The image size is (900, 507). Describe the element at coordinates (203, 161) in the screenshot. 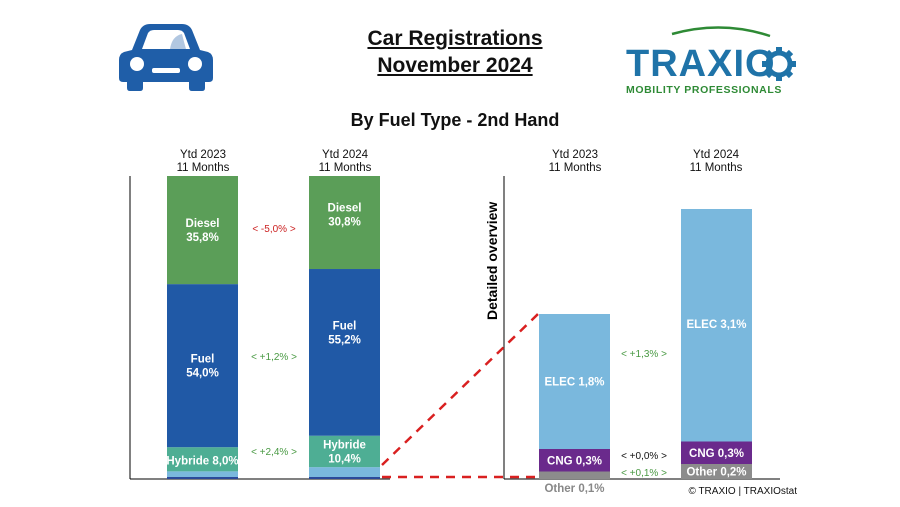

I see `column-header-left-2023: Ytd 2023 11 Months` at that location.